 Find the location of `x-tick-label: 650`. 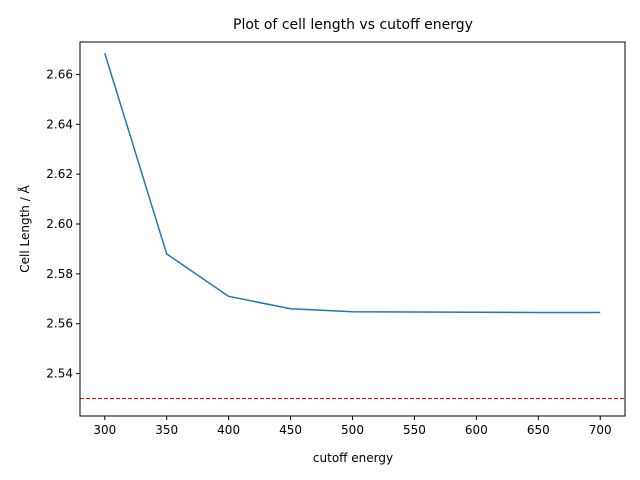

x-tick-label: 650 is located at coordinates (538, 430).